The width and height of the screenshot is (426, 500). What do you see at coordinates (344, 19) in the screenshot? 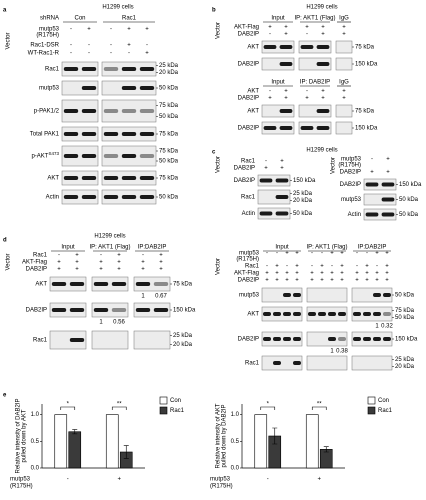
I see `group-label: IgG` at bounding box center [344, 19].